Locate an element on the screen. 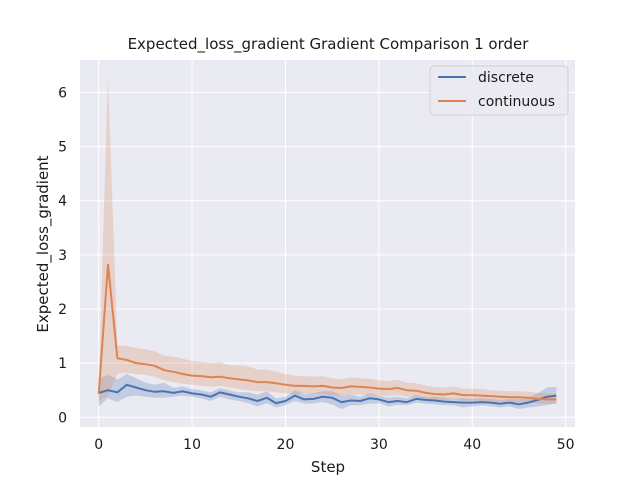 Image resolution: width=640 pixels, height=480 pixels. x-tick-labels: 0 10 20 30 40 50 is located at coordinates (334, 445).